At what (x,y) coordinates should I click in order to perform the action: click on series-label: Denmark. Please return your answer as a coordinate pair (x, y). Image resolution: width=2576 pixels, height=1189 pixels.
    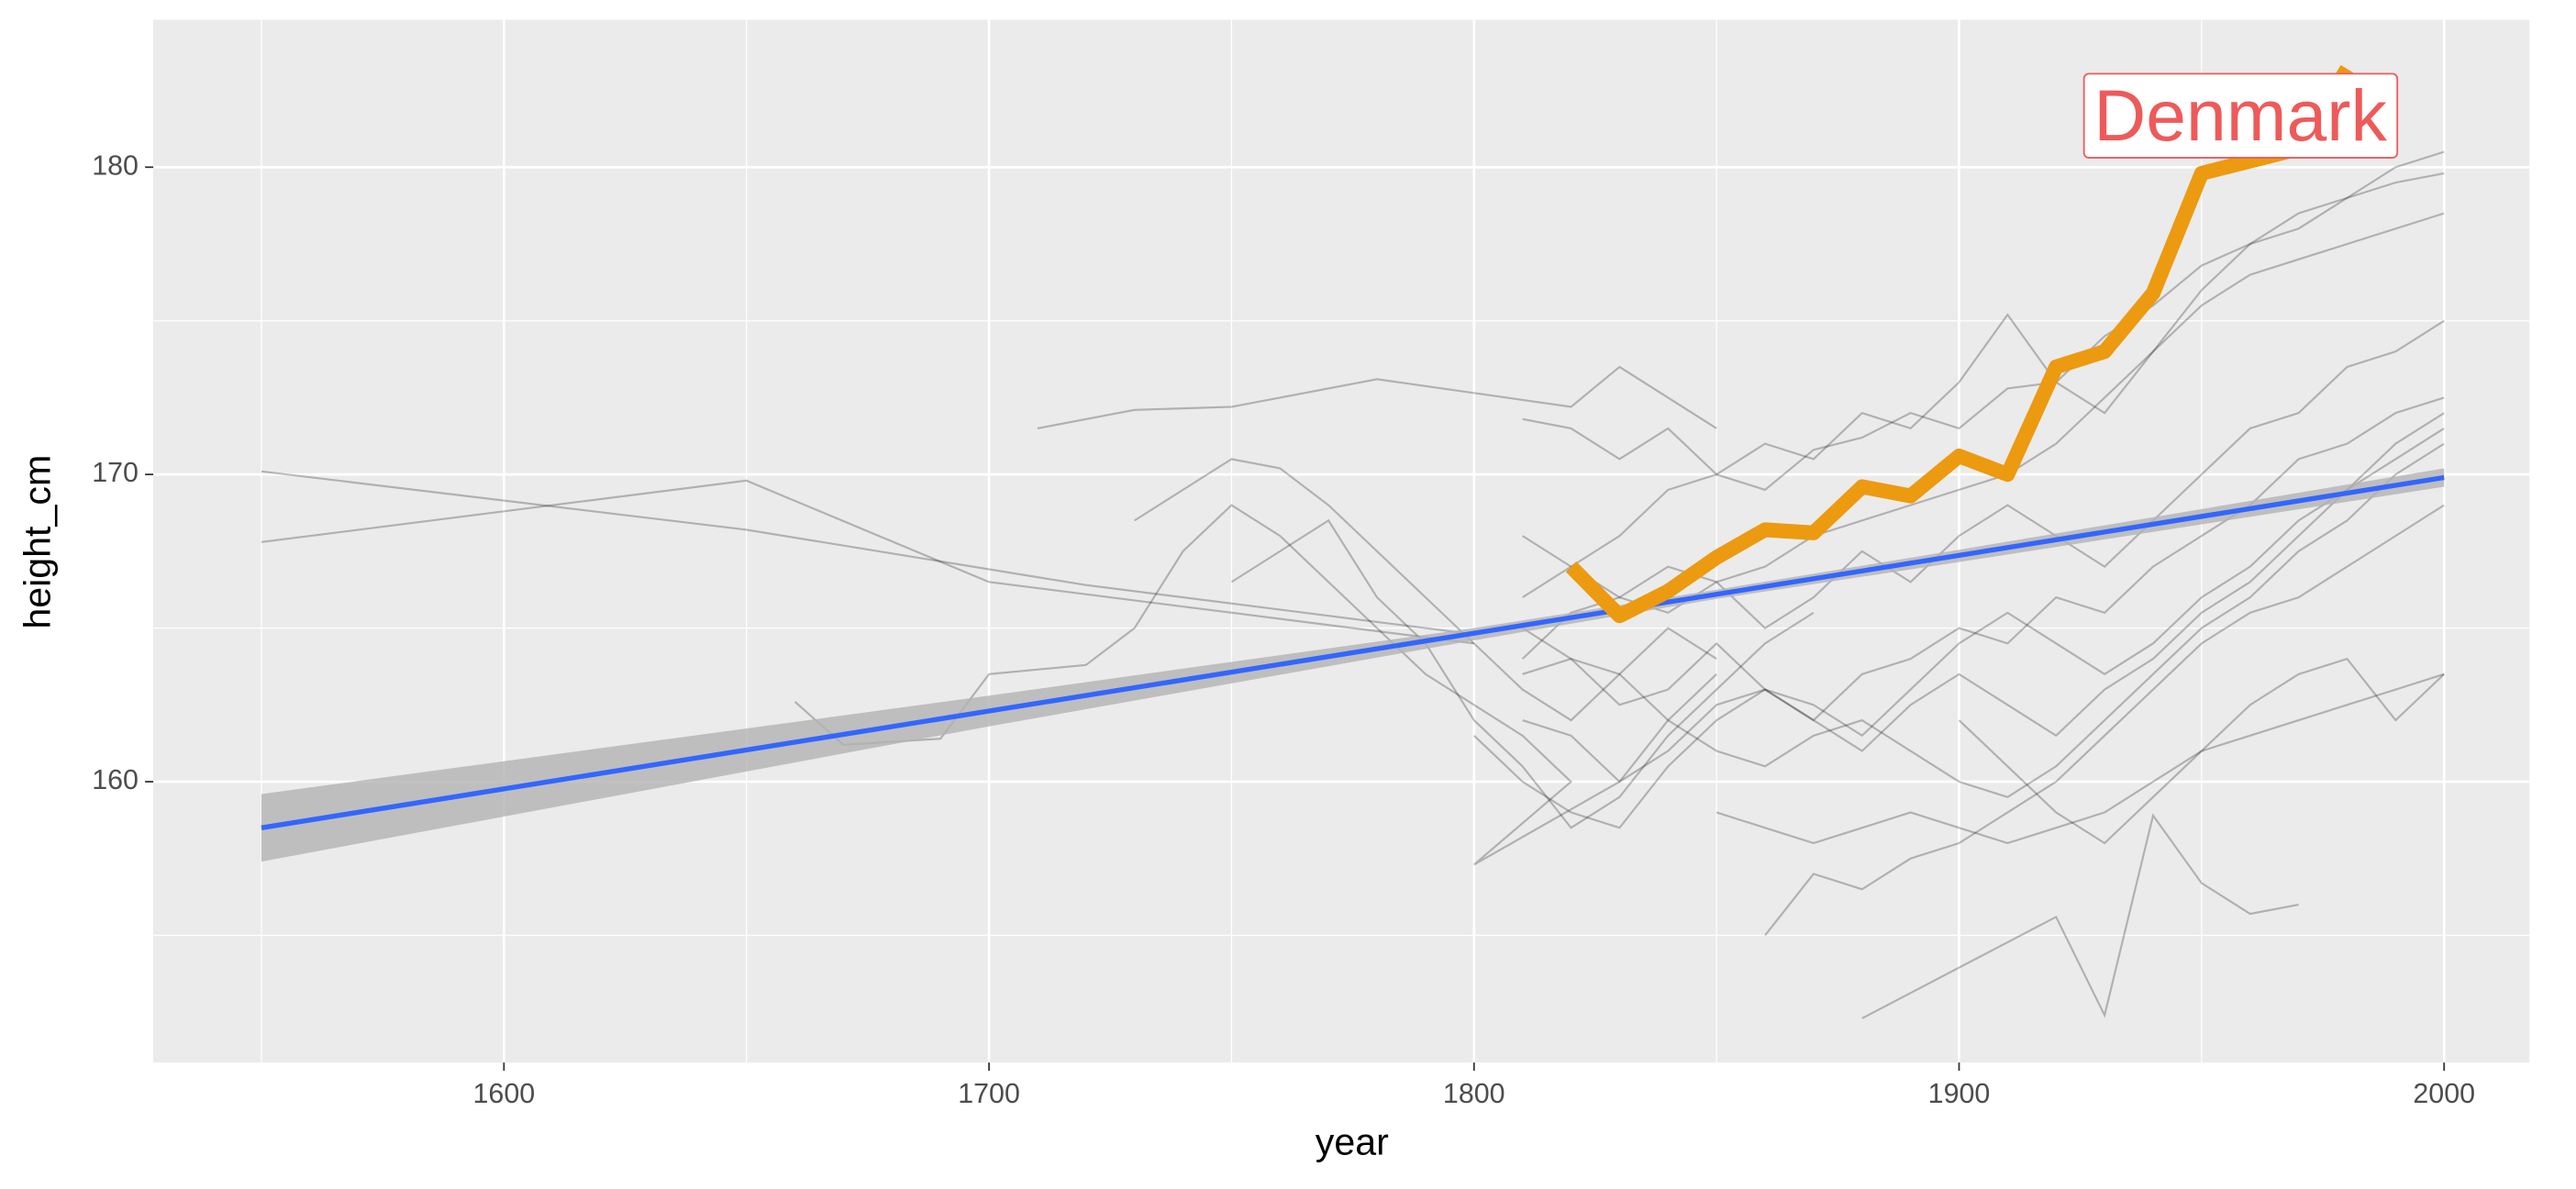
    Looking at the image, I should click on (2240, 115).